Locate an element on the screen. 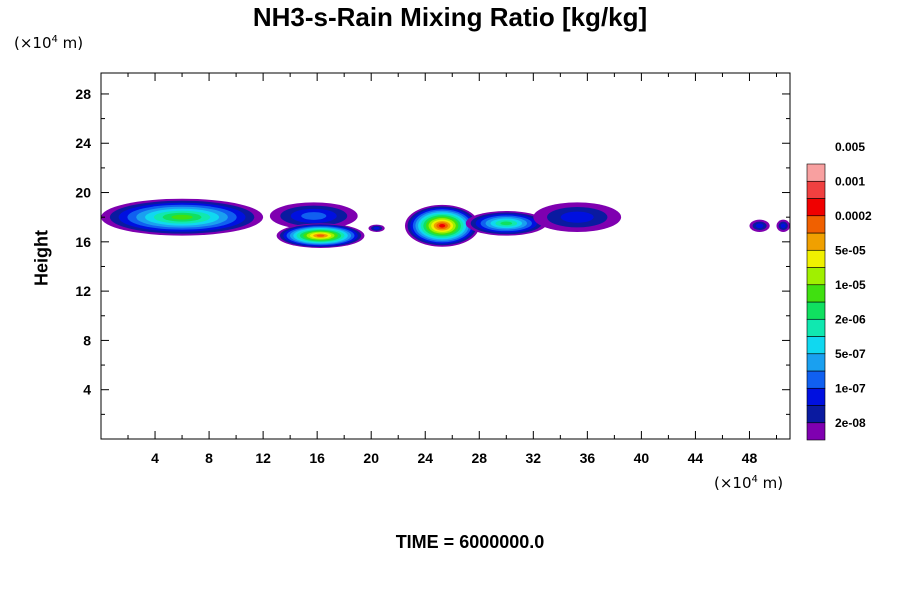 This screenshot has width=900, height=600. y-tick-label: 24 is located at coordinates (83, 143).